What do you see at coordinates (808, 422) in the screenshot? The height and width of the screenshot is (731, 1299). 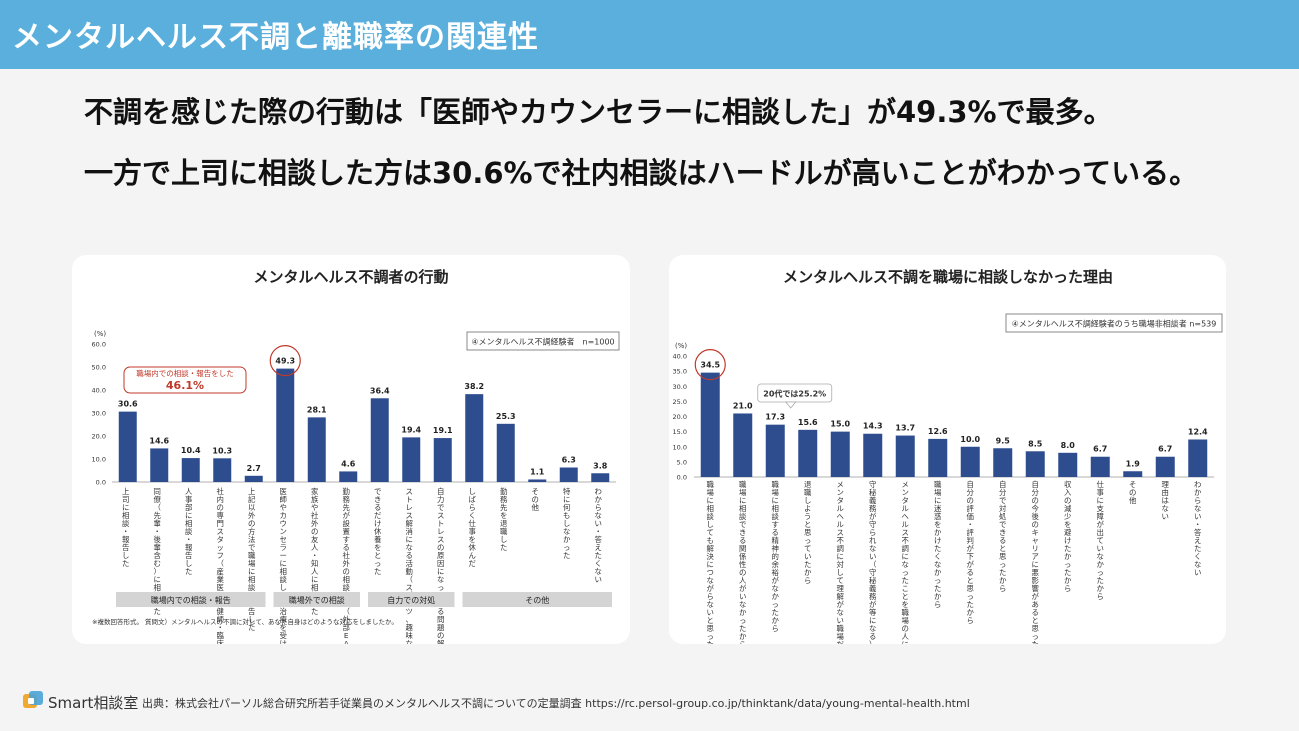 I see `bar-value-label: 15.6` at bounding box center [808, 422].